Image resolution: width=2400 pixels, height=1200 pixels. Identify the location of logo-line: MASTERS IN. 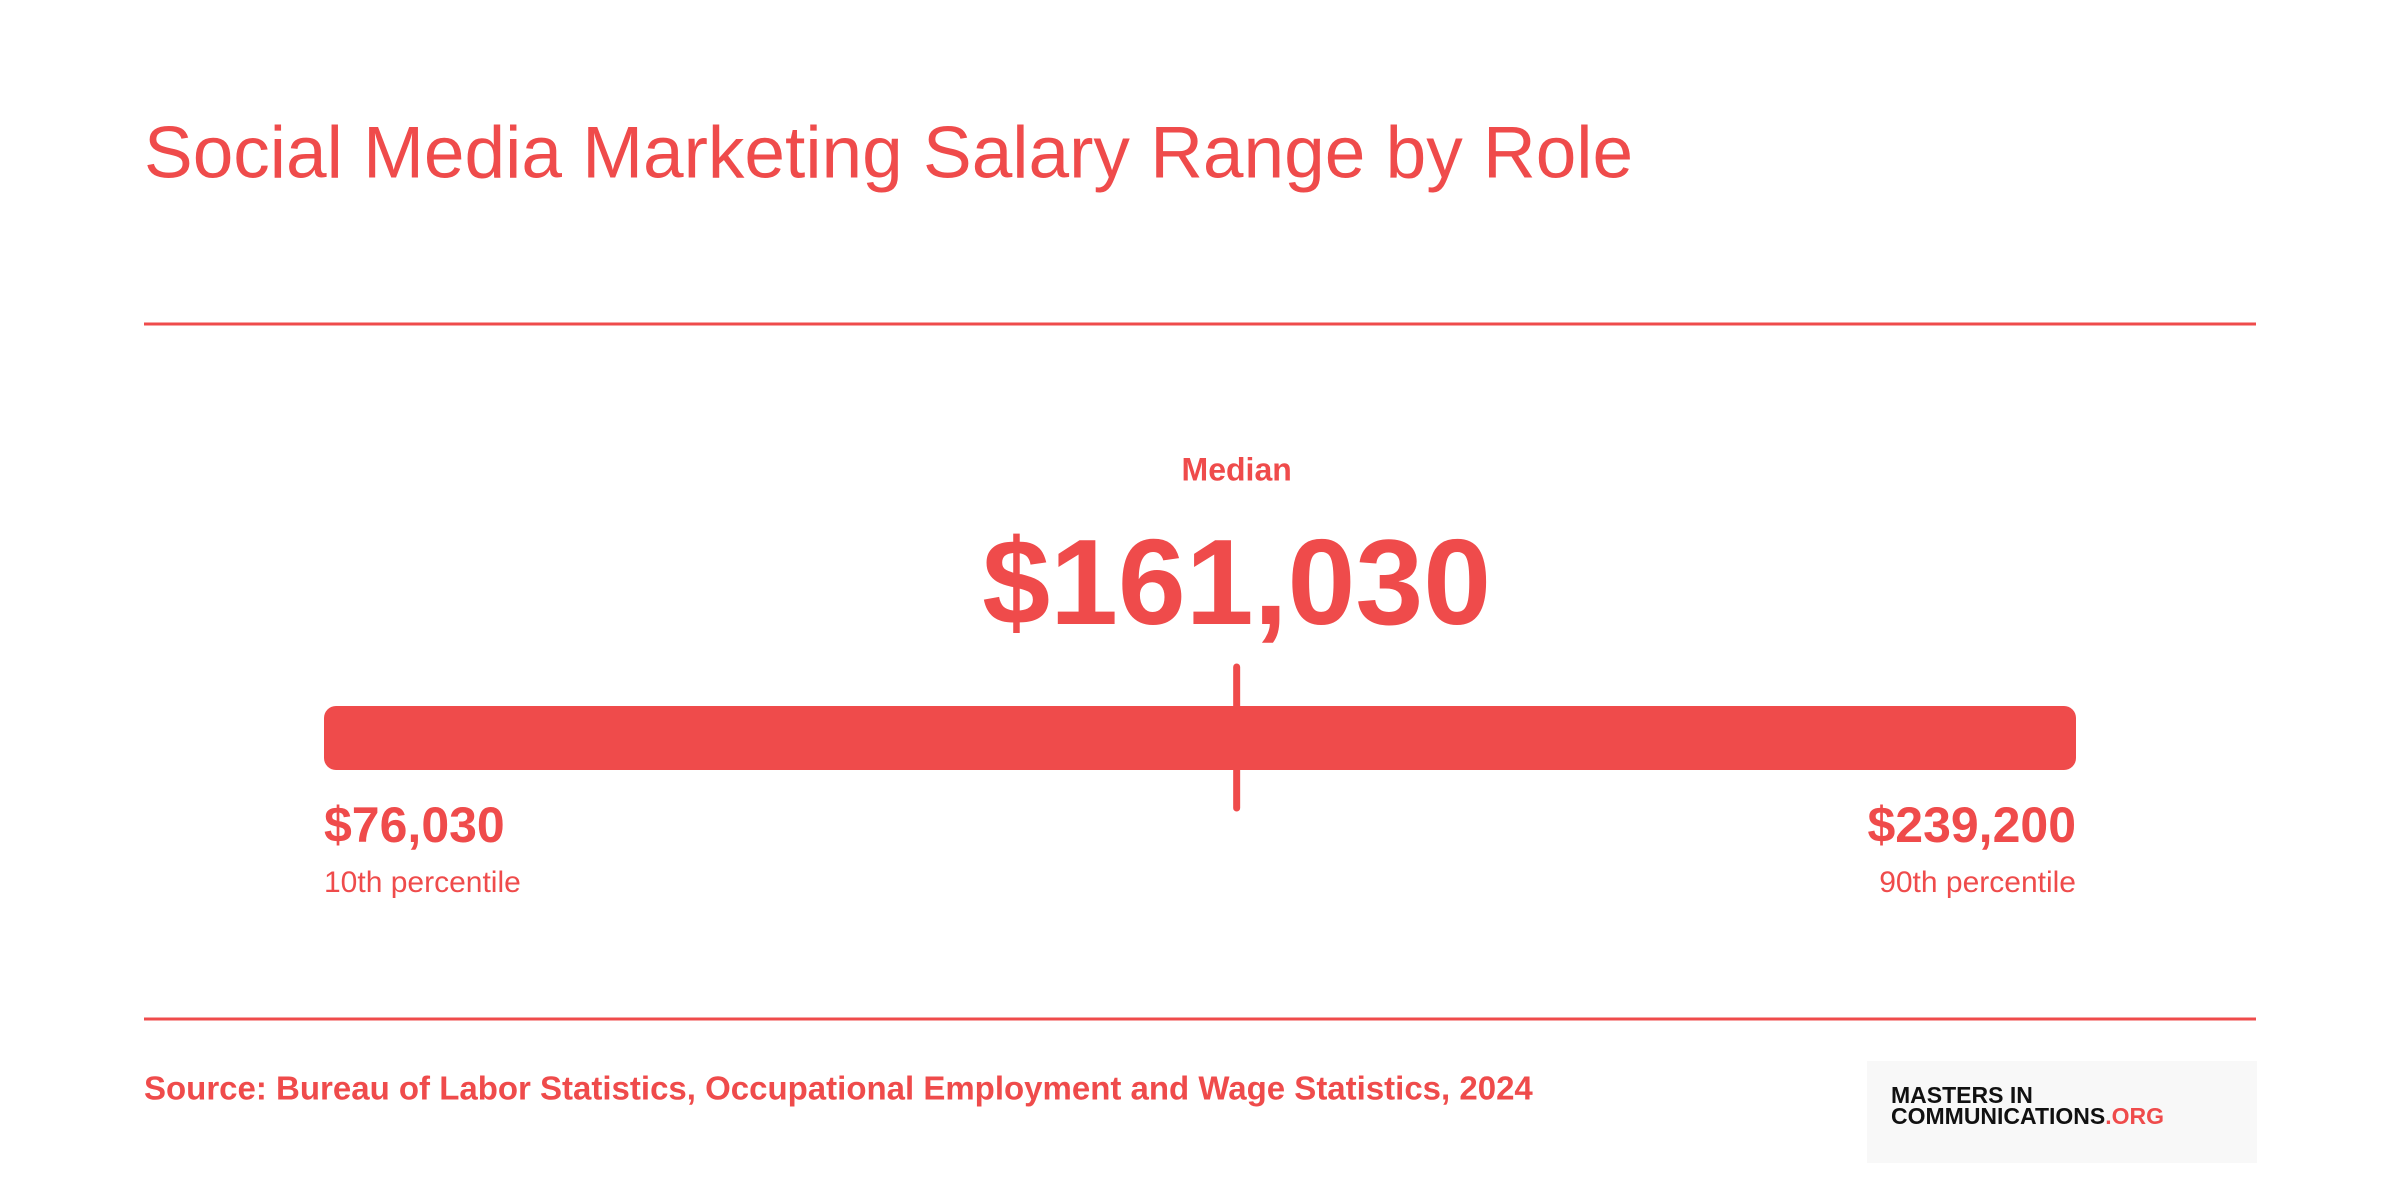
(1962, 1095).